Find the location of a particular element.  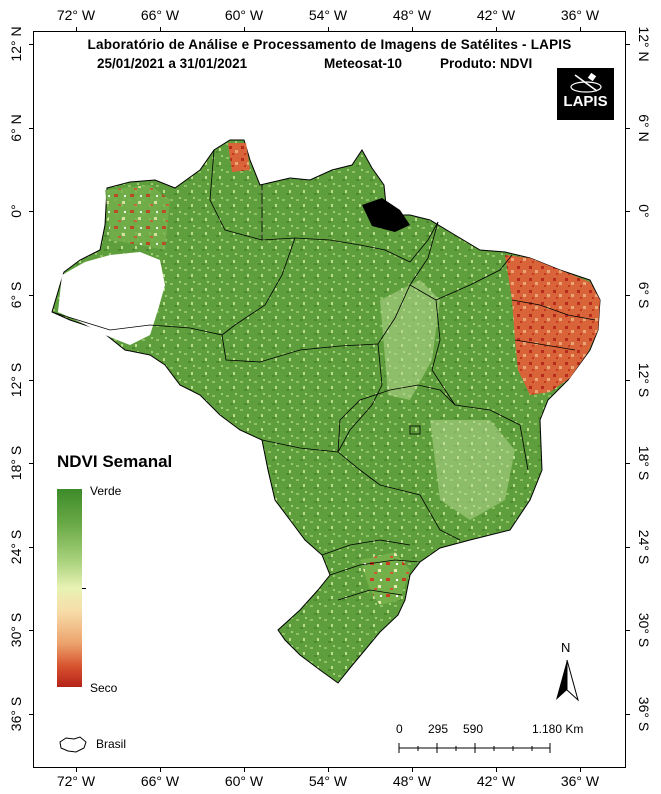

legend-title: NDVI Semanal is located at coordinates (115, 461).